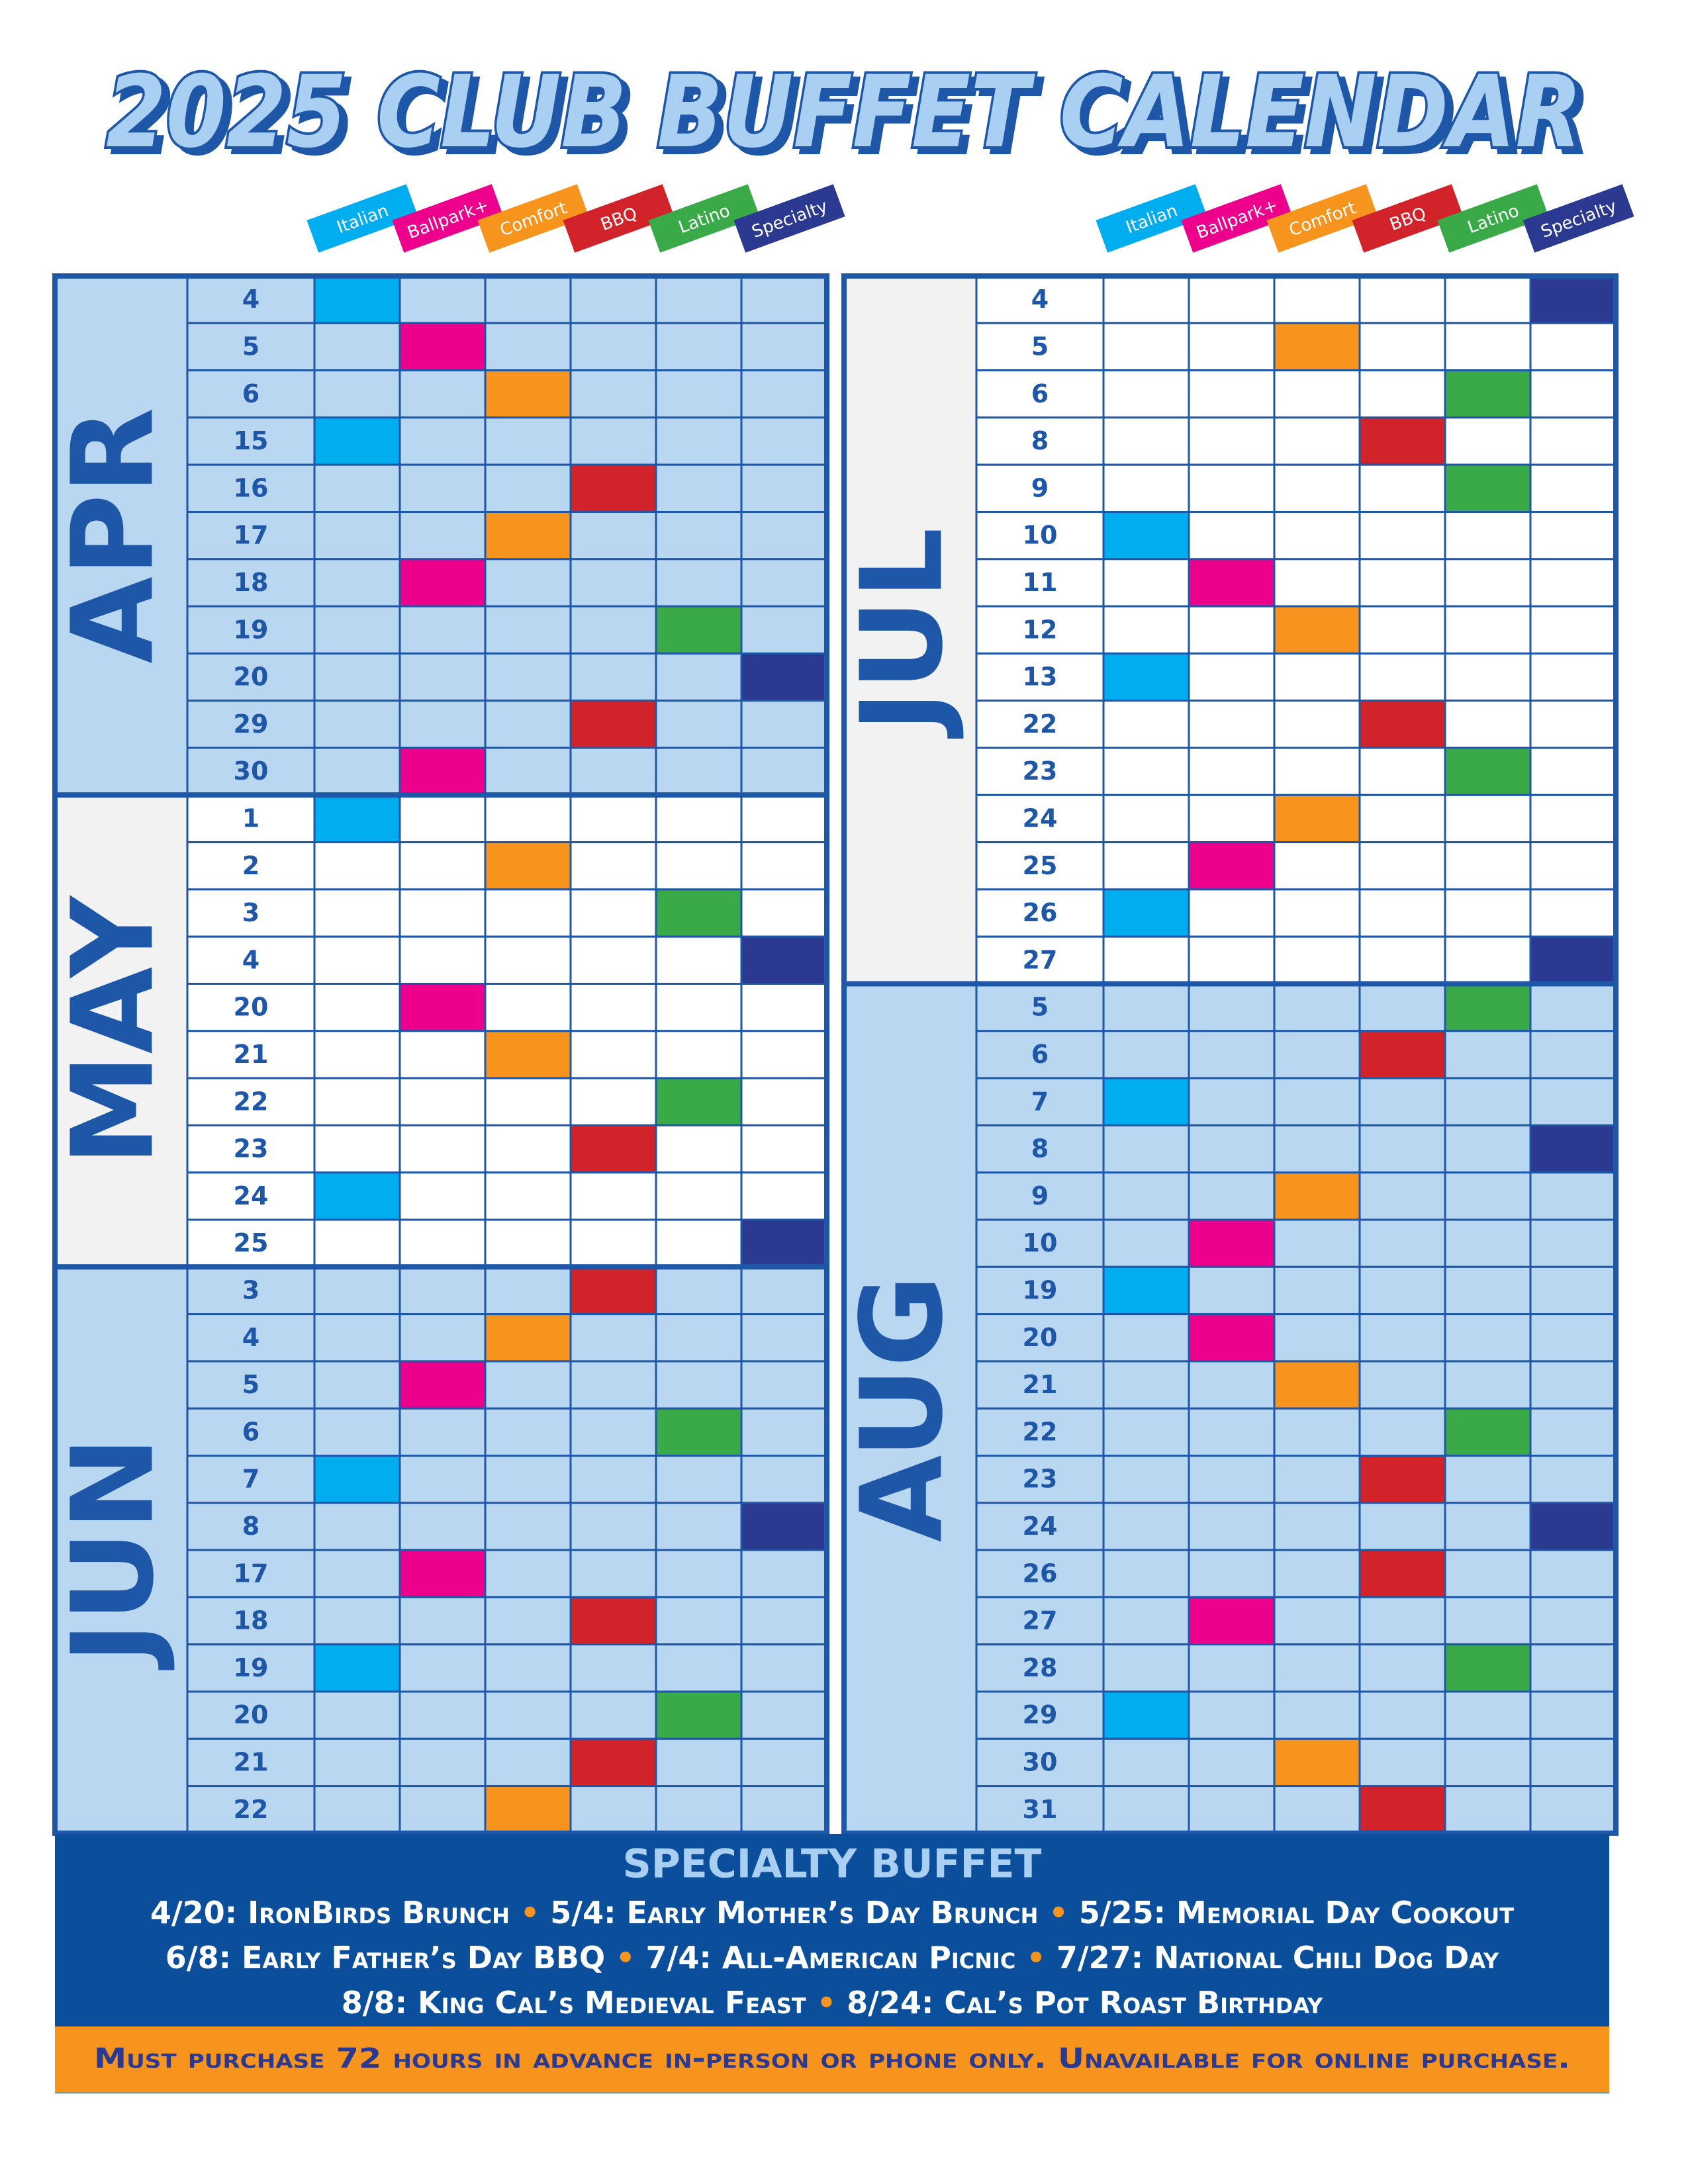 This screenshot has height=2184, width=1688. Describe the element at coordinates (251, 724) in the screenshot. I see `day-number: 29` at that location.